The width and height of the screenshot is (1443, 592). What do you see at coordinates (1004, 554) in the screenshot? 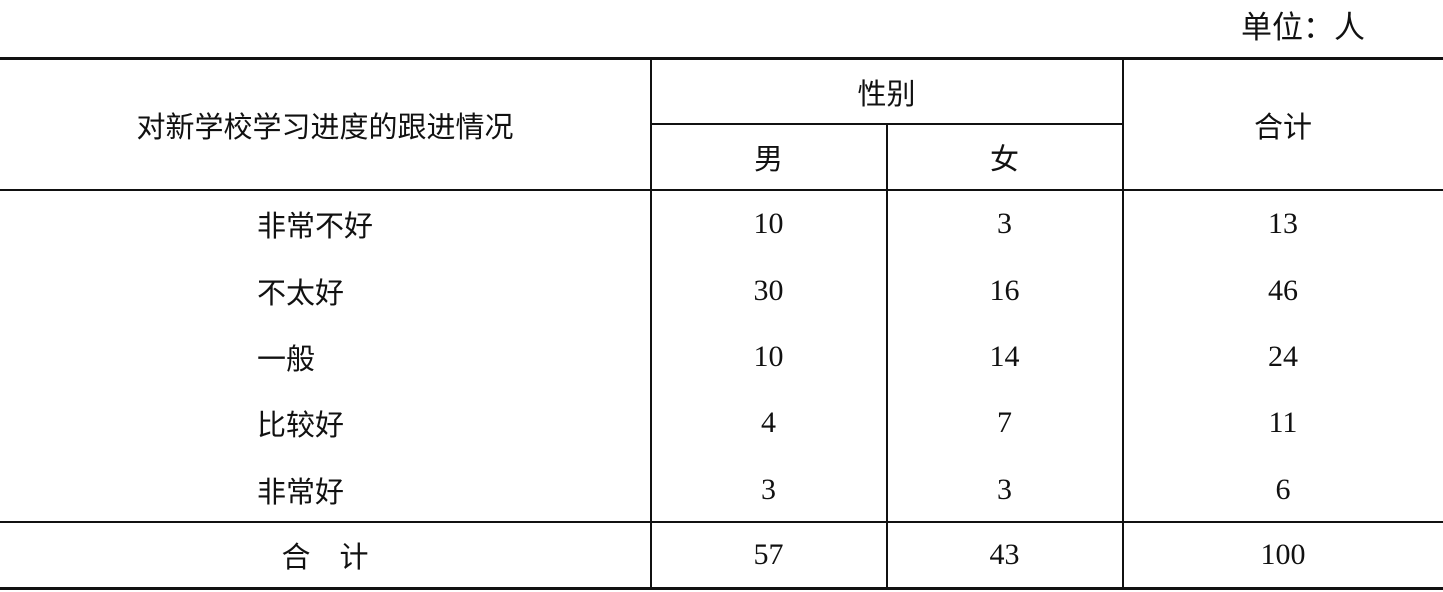
I see `total-row-female: 43` at bounding box center [1004, 554].